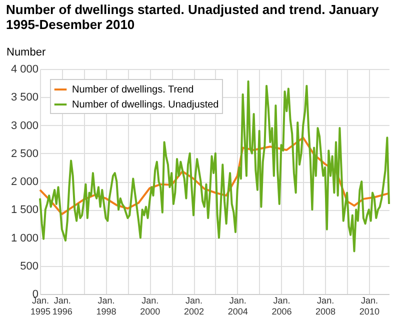 The height and width of the screenshot is (320, 400). I want to click on x-tick-label: Jan. 2002, so click(194, 306).